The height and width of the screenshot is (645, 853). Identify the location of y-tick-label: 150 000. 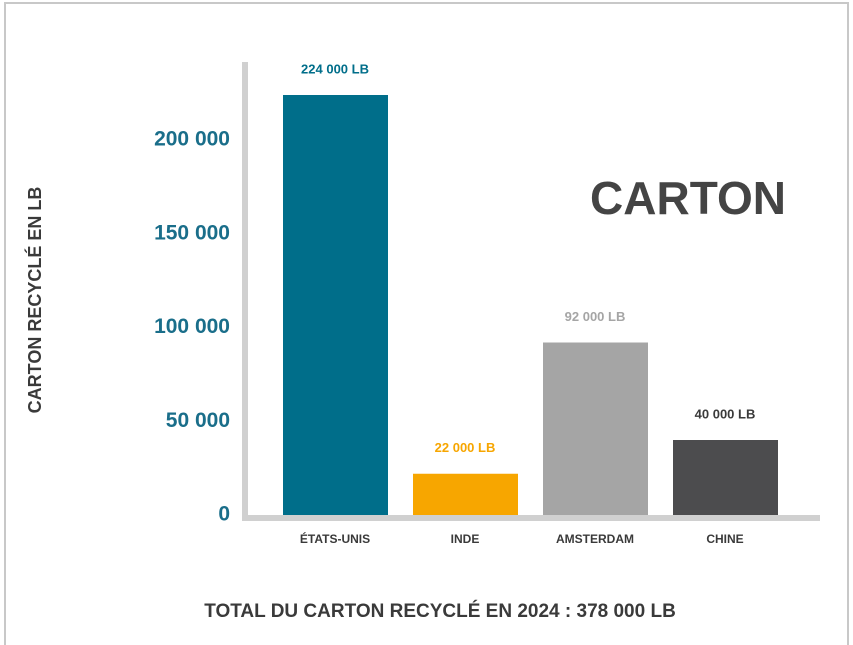
(192, 232).